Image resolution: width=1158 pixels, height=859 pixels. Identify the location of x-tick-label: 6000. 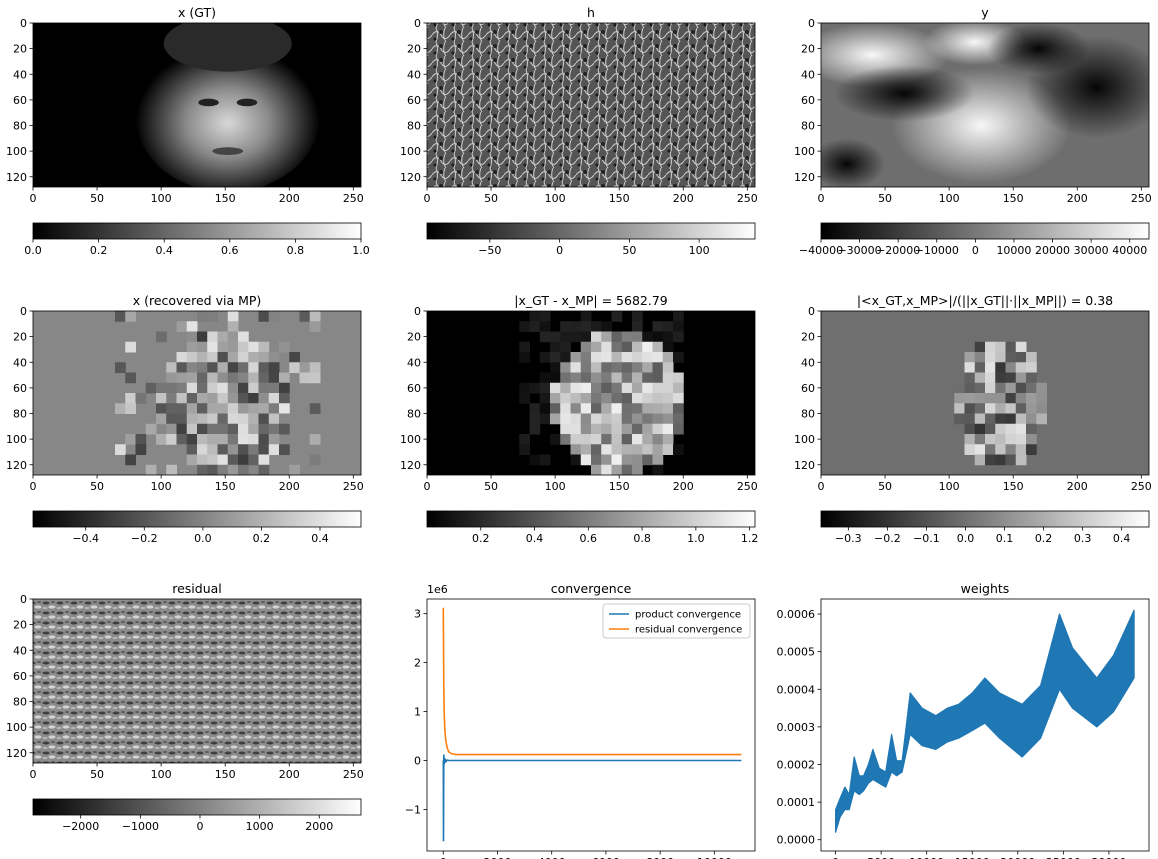
(606, 857).